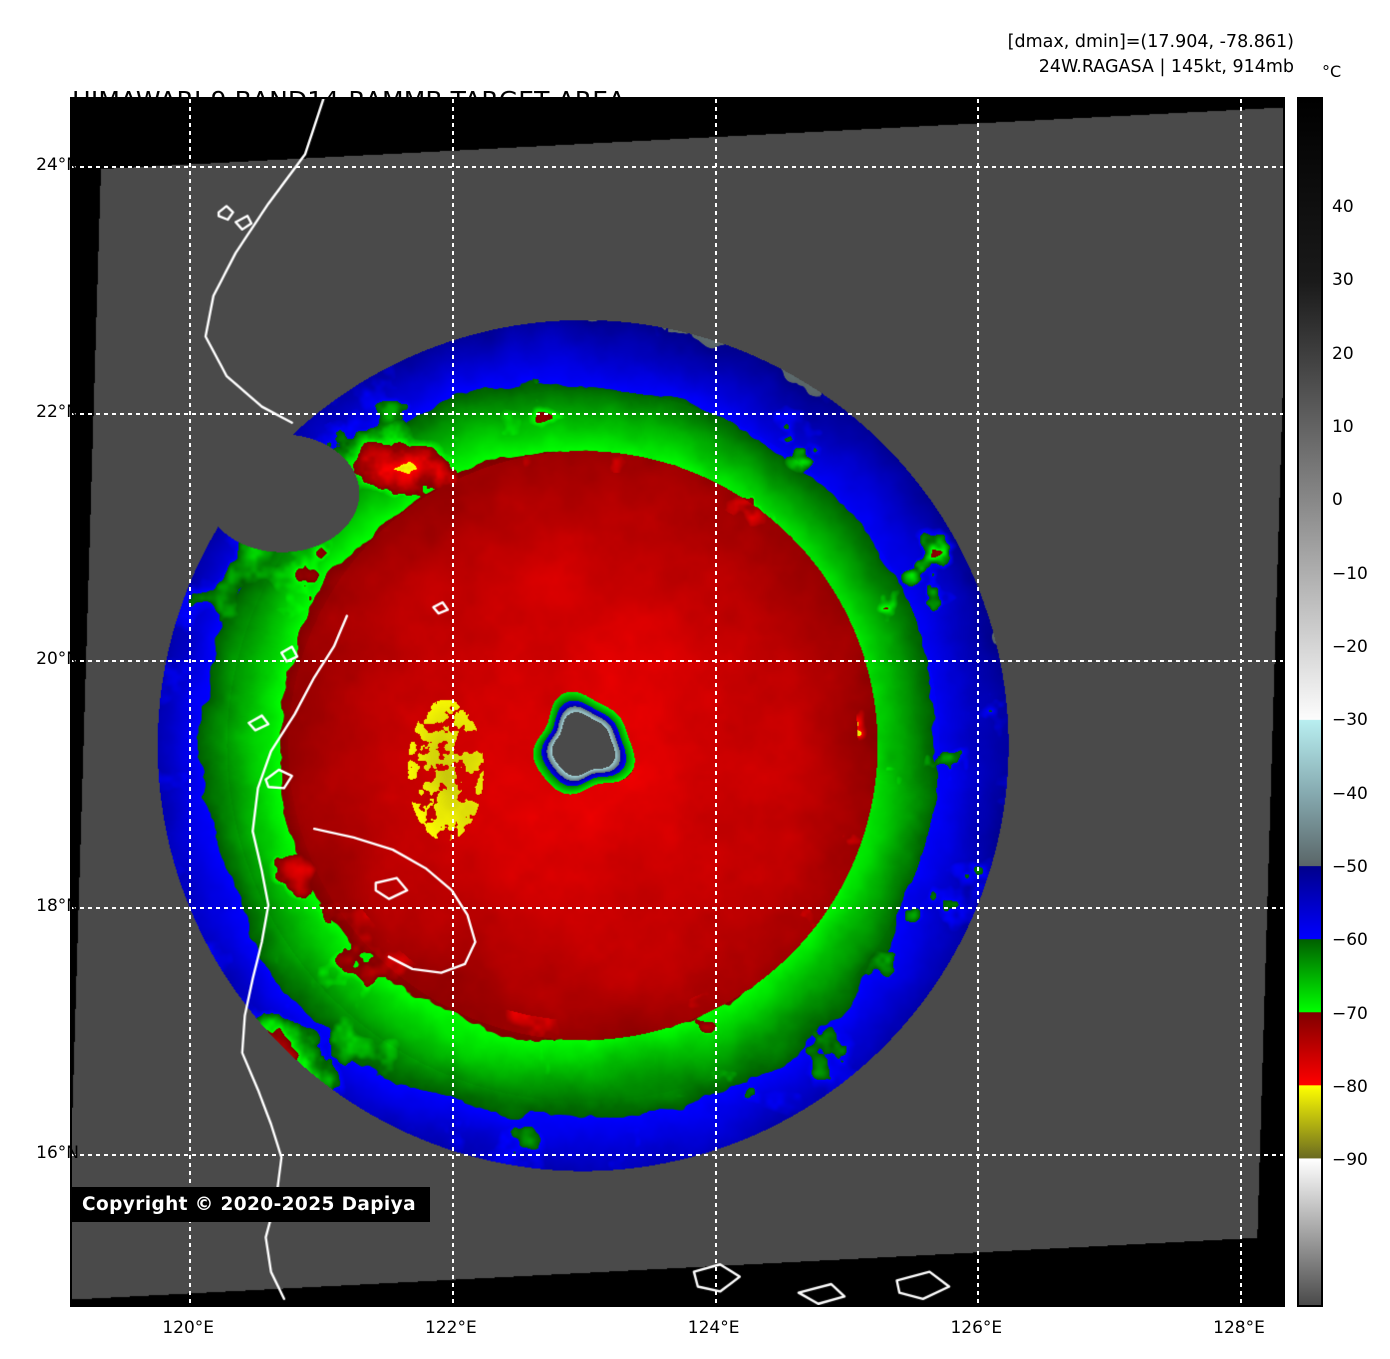 The height and width of the screenshot is (1359, 1390). What do you see at coordinates (1343, 427) in the screenshot?
I see `colorbar-tick-label: 10` at bounding box center [1343, 427].